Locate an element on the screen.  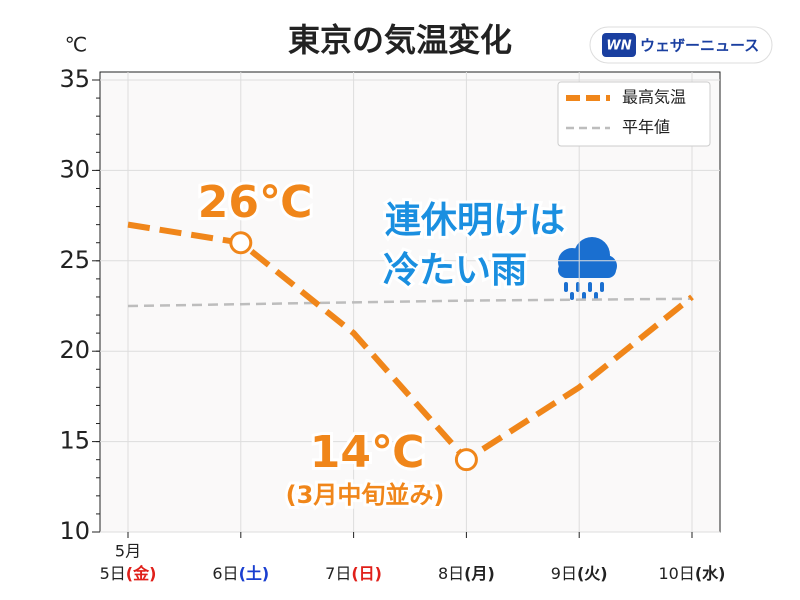
legend-label: 最高気温 is located at coordinates (654, 97).